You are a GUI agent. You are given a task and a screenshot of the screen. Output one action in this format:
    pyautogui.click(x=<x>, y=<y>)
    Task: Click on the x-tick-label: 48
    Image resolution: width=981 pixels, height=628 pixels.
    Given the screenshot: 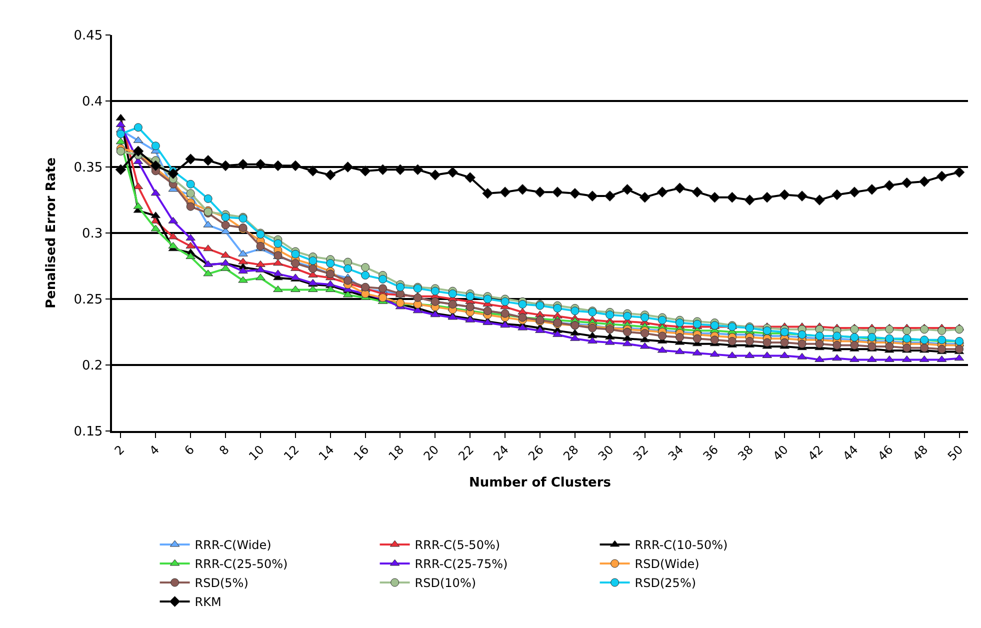 What is the action you would take?
    pyautogui.click(x=920, y=453)
    